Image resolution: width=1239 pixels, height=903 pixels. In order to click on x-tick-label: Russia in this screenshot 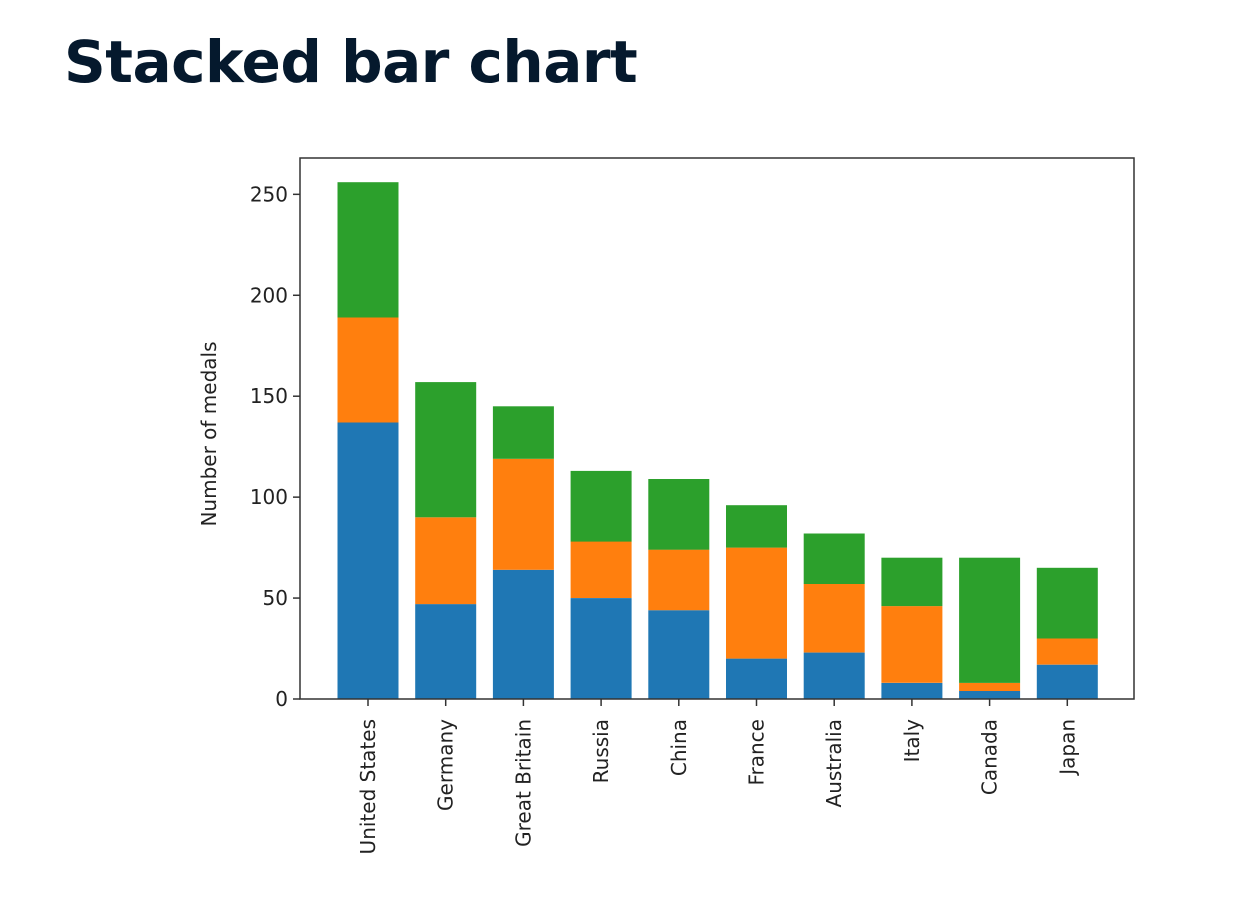, I will do `click(601, 751)`.